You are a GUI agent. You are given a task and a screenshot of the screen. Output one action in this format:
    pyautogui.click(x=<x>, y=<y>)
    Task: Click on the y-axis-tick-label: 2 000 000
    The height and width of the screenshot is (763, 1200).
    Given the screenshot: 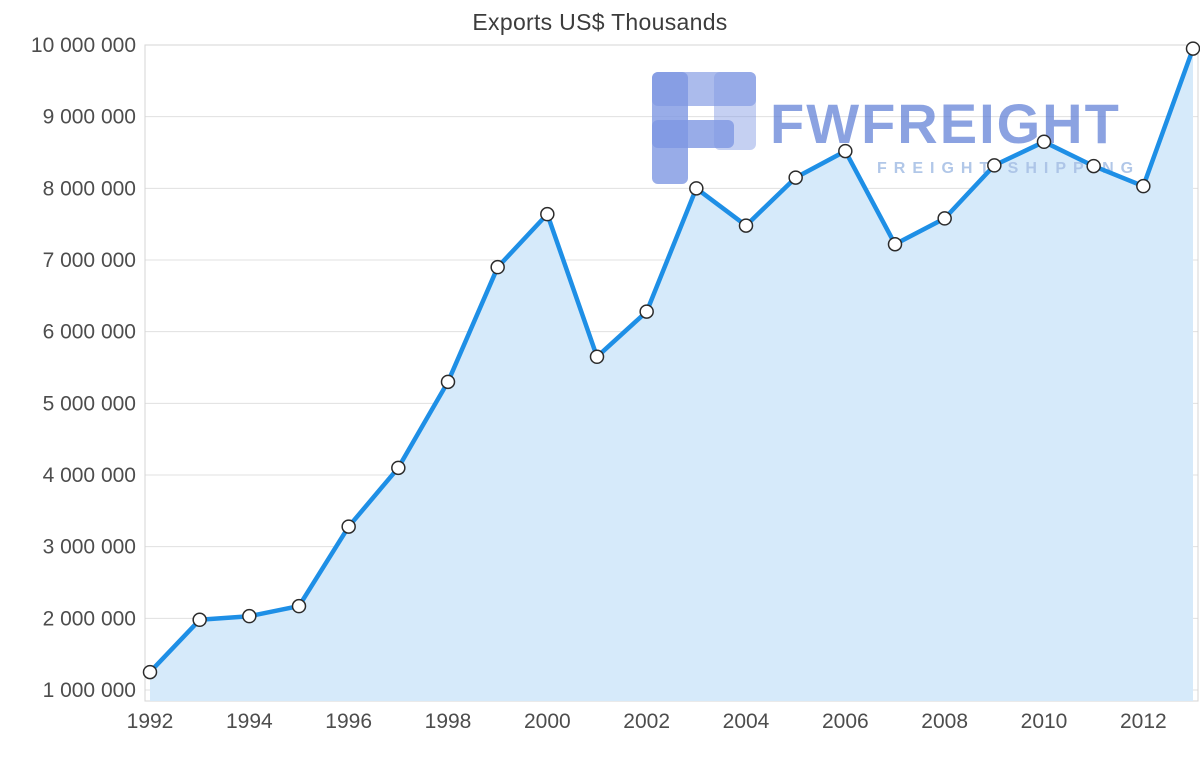 What is the action you would take?
    pyautogui.click(x=89, y=618)
    